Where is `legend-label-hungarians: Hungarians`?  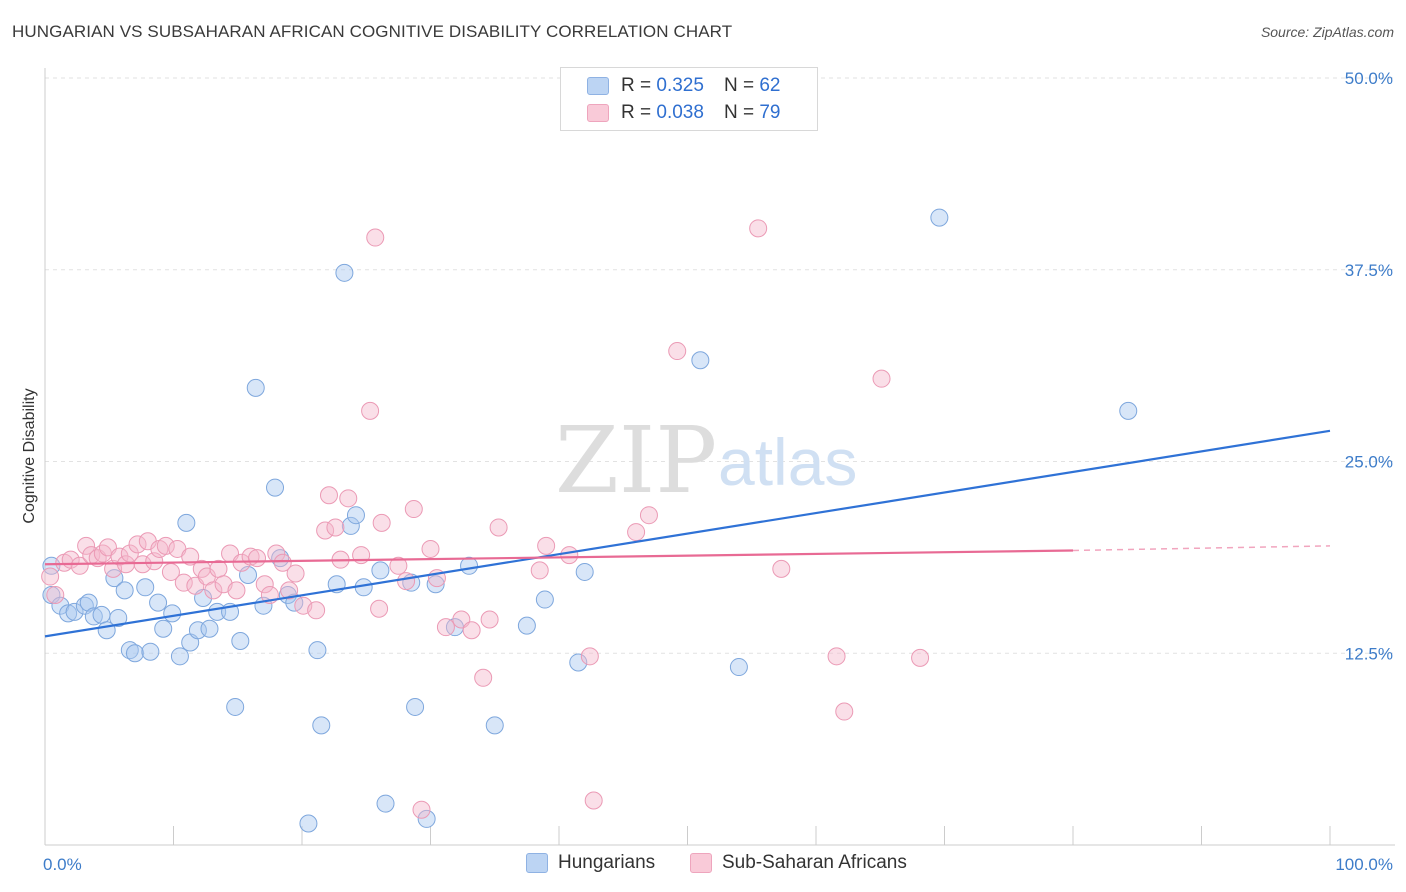 legend-label-hungarians: Hungarians is located at coordinates (607, 862).